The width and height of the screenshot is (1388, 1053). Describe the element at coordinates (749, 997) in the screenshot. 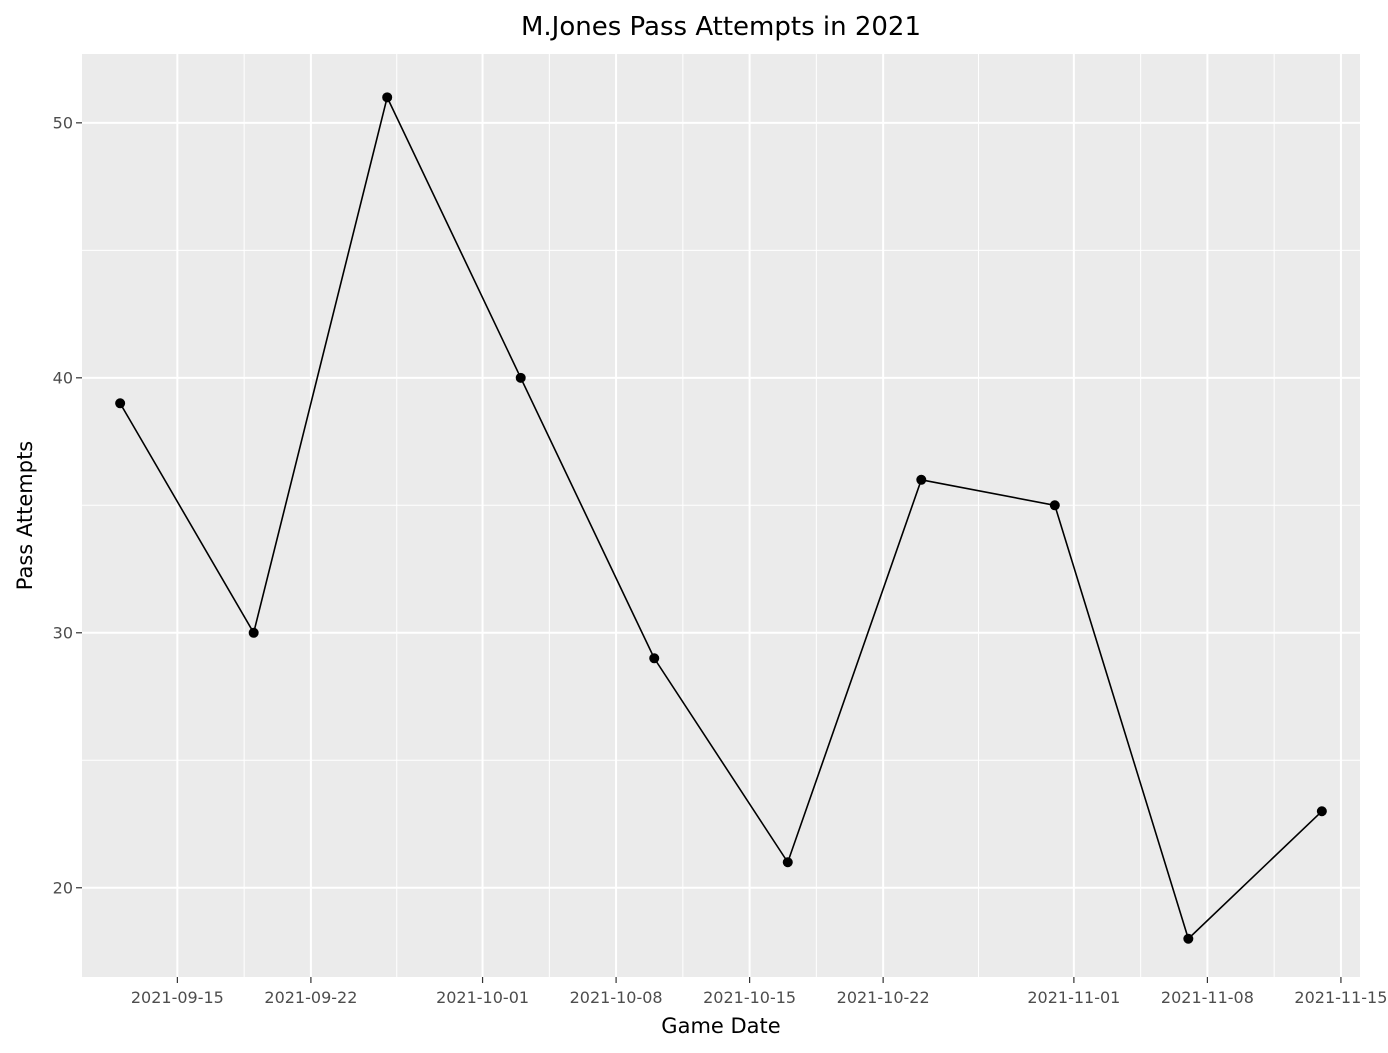

I see `x-tick-label: 2021-10-15` at that location.